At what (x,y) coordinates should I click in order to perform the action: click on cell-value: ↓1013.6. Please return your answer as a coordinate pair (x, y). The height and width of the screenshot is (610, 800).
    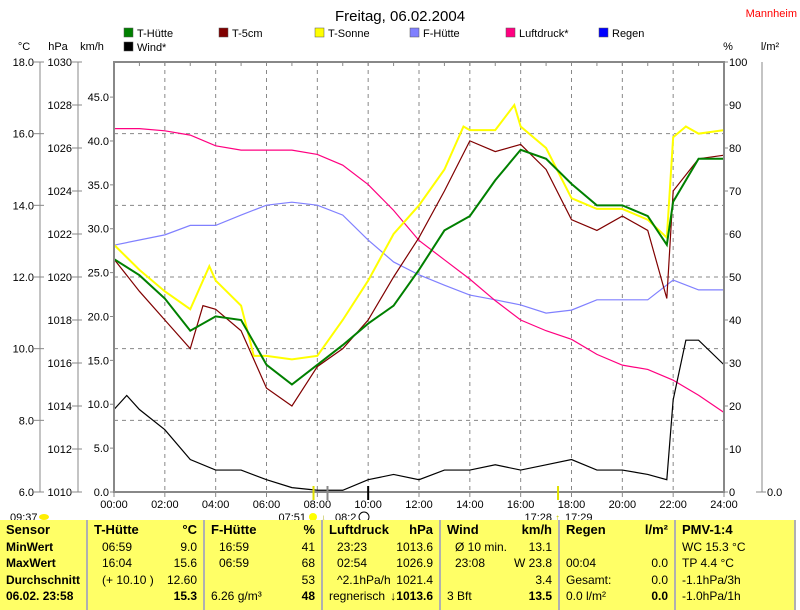
    Looking at the image, I should click on (411, 596).